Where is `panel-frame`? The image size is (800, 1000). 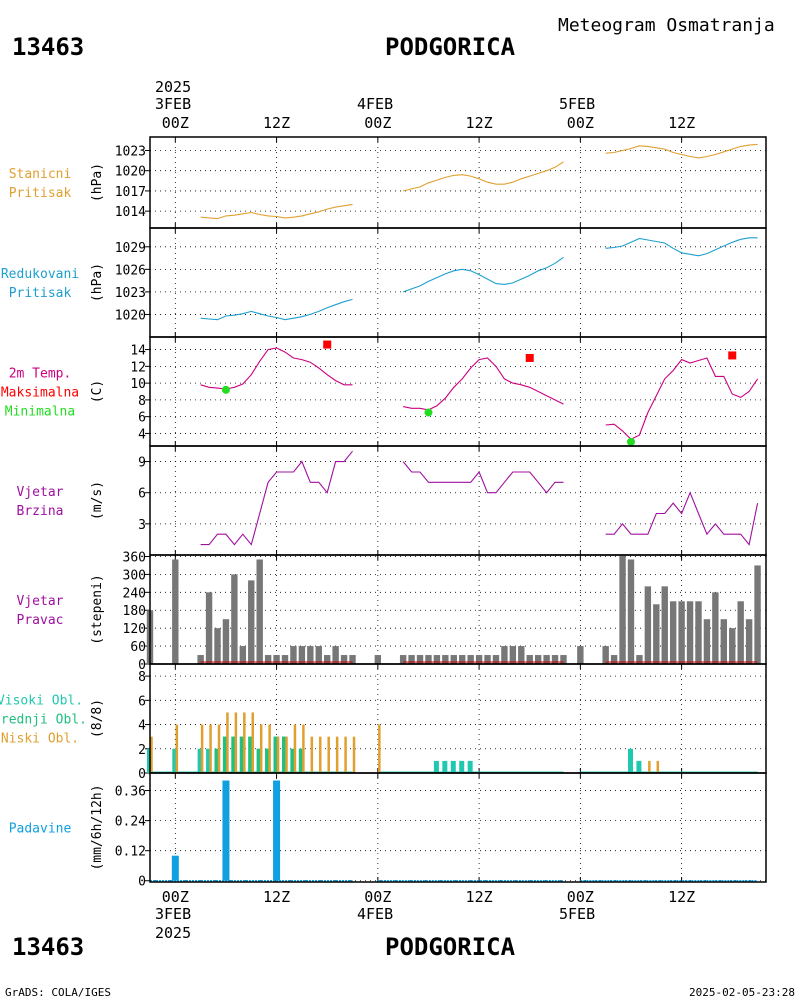 panel-frame is located at coordinates (458, 391).